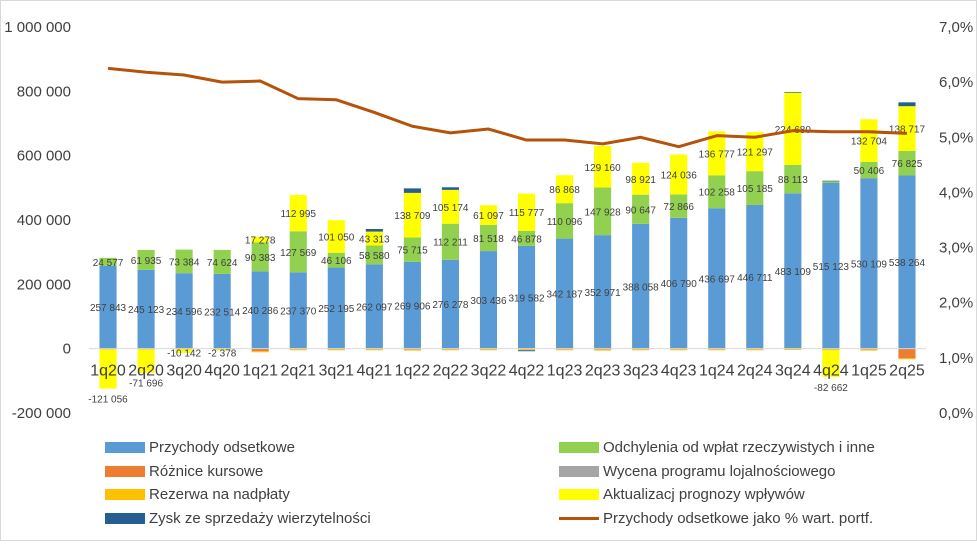 The image size is (977, 545). What do you see at coordinates (488, 239) in the screenshot?
I see `data-label: 81 518` at bounding box center [488, 239].